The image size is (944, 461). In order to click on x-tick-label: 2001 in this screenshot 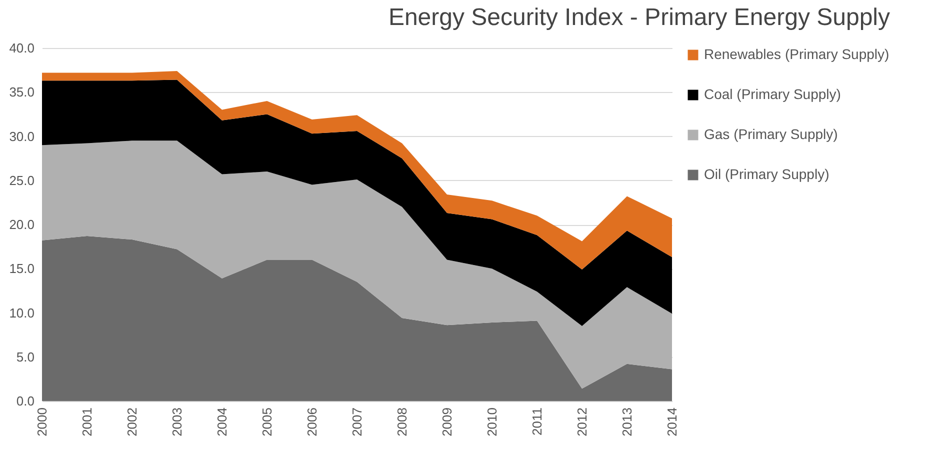, I will do `click(87, 422)`.